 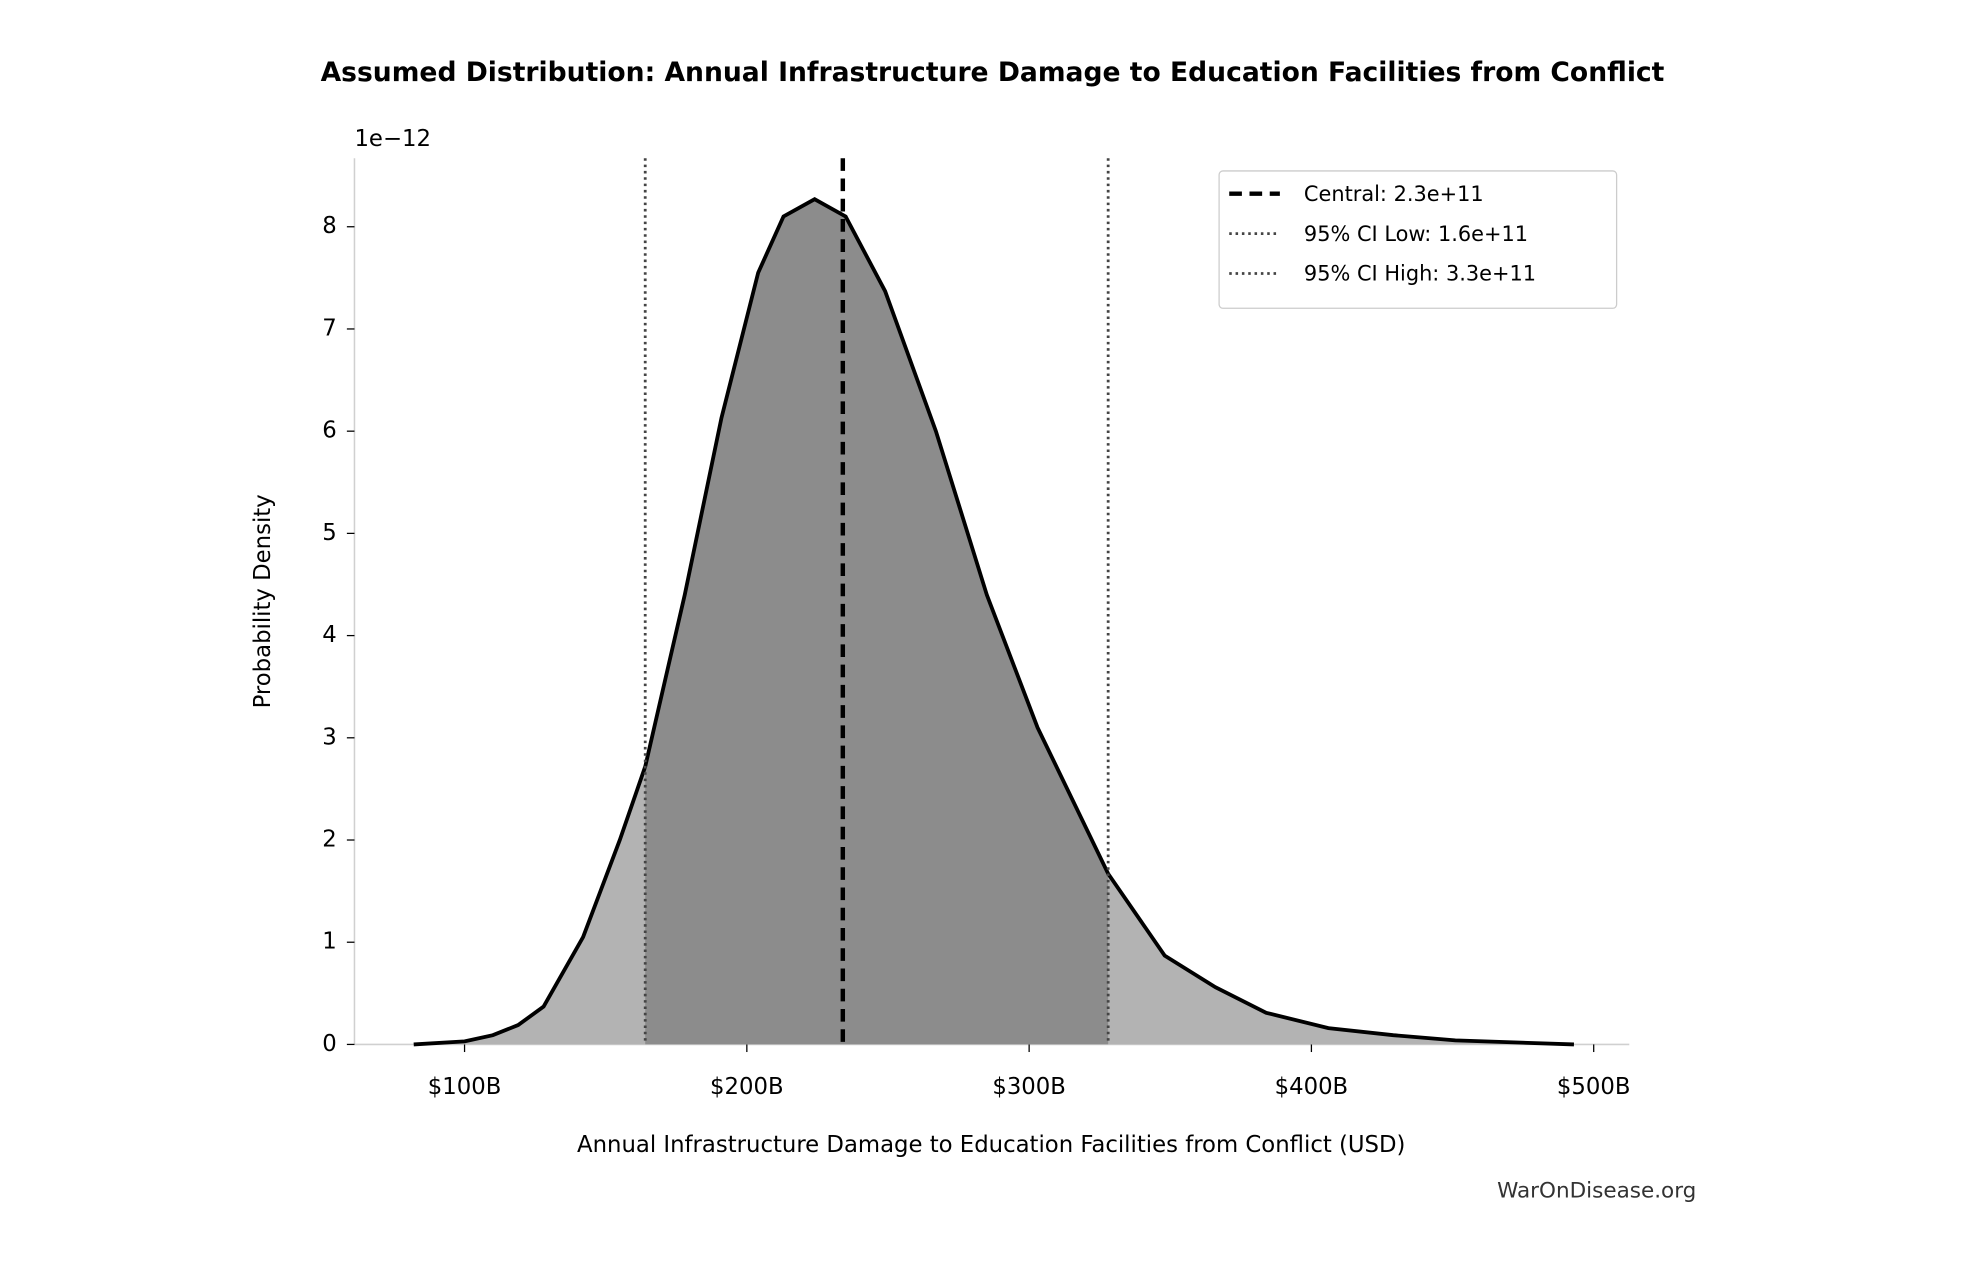 I want to click on x-tick-label: $100B, so click(x=465, y=1087).